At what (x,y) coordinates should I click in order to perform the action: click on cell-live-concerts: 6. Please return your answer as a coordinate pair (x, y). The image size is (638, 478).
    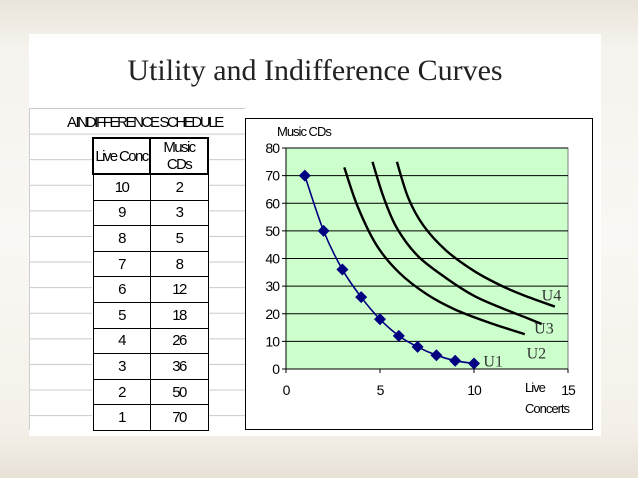
    Looking at the image, I should click on (121, 289).